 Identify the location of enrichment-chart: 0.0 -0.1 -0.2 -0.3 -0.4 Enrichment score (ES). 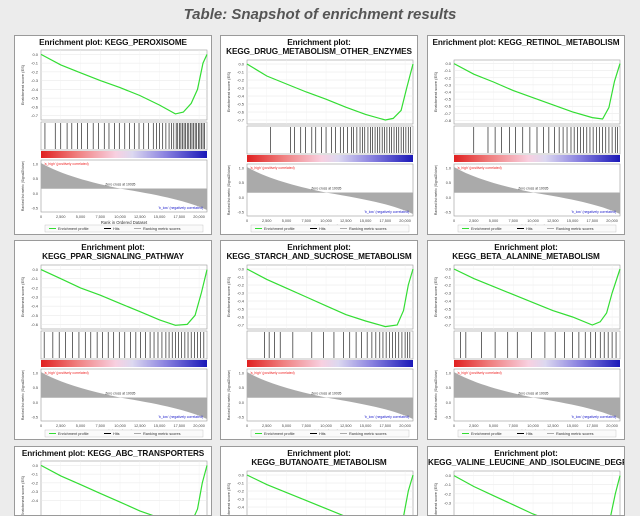
(320, 493).